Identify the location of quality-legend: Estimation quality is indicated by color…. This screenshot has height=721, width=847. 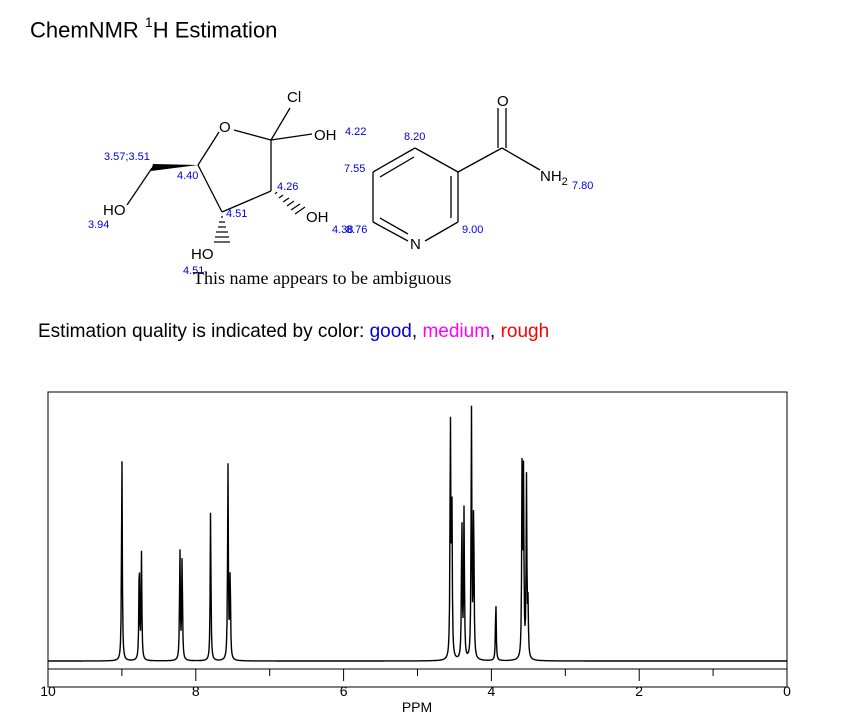
(293, 332).